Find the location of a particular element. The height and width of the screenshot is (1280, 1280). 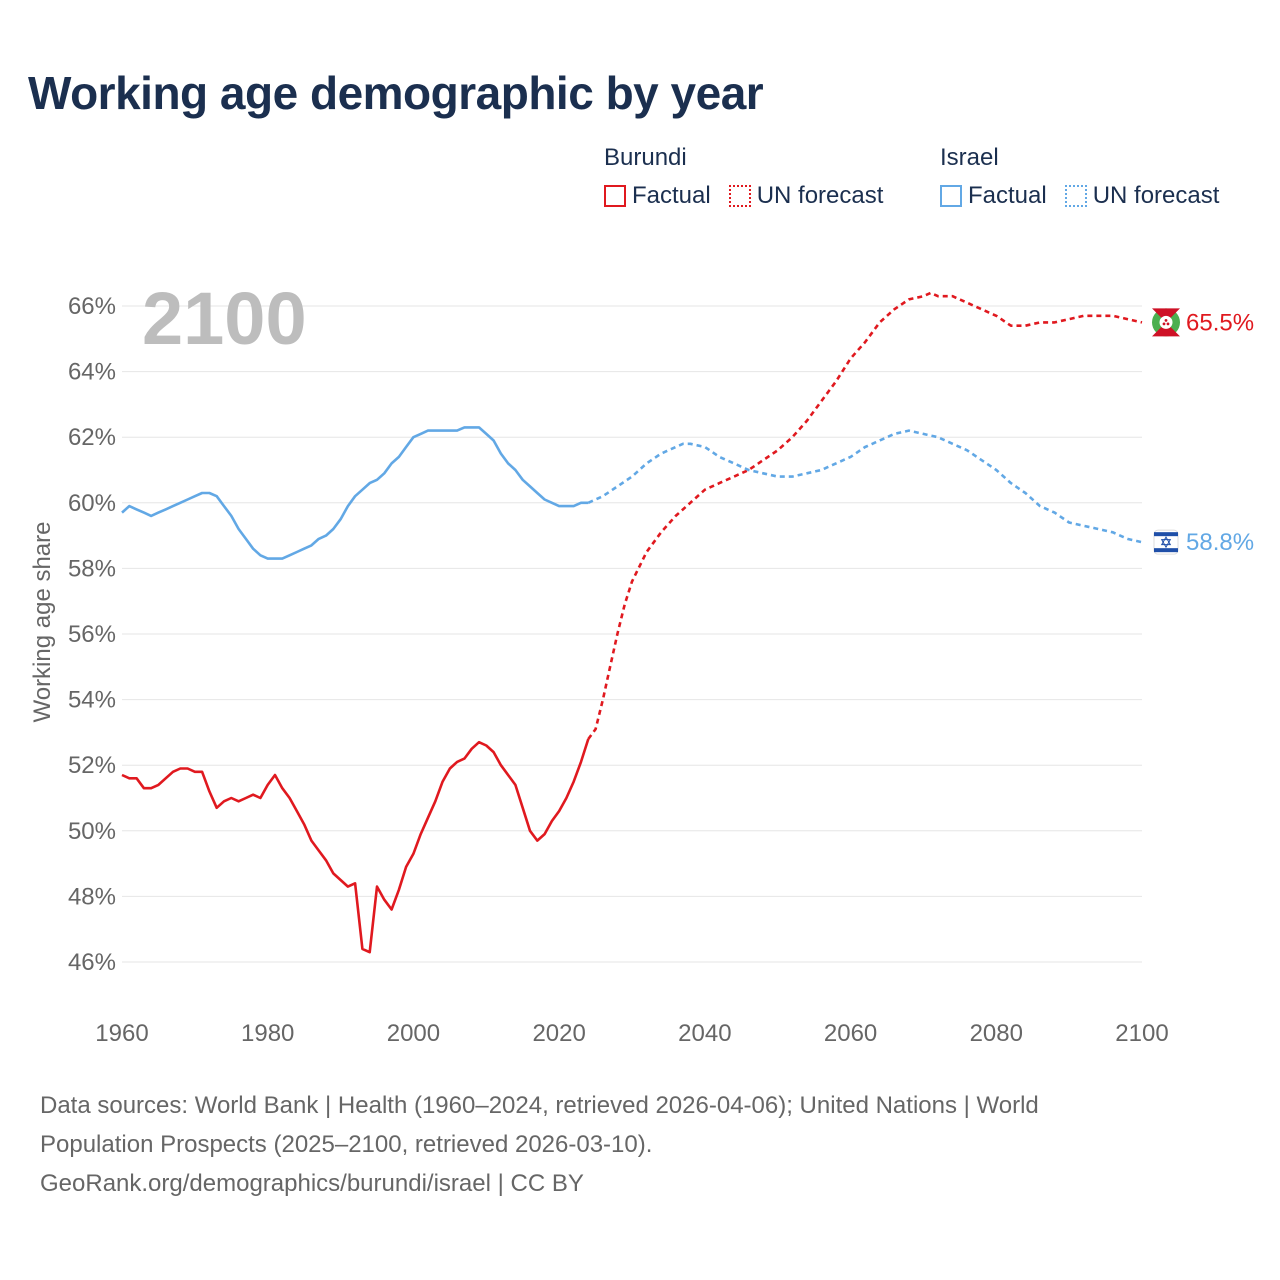

legend-item-israel-forecast: UN forecast is located at coordinates (1142, 196).